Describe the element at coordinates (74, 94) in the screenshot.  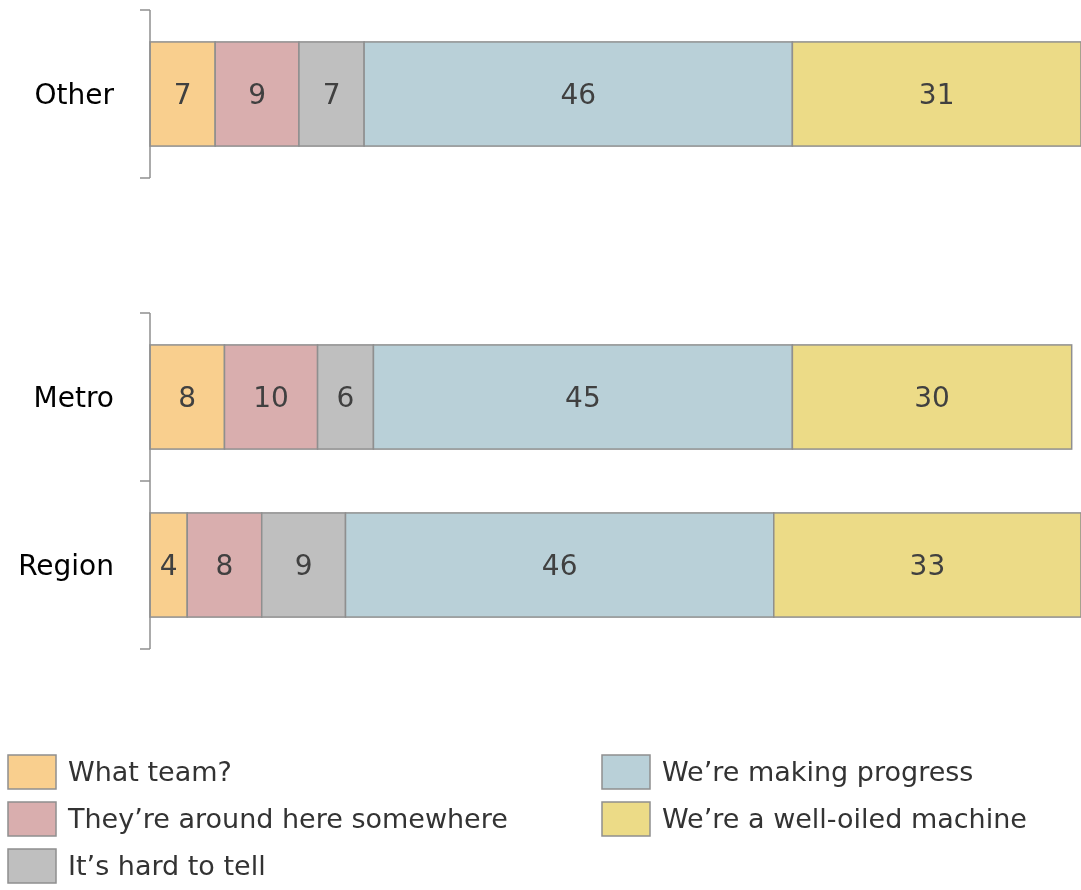
I see `y-tick-label: Other` at that location.